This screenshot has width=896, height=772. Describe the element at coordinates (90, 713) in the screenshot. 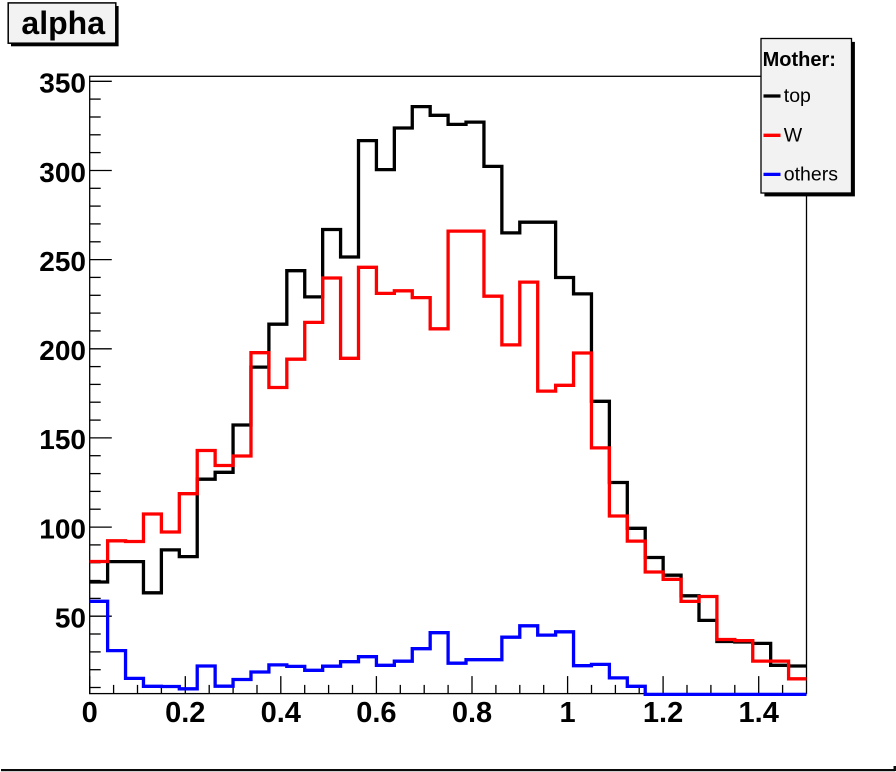

I see `svg-text: 0` at that location.